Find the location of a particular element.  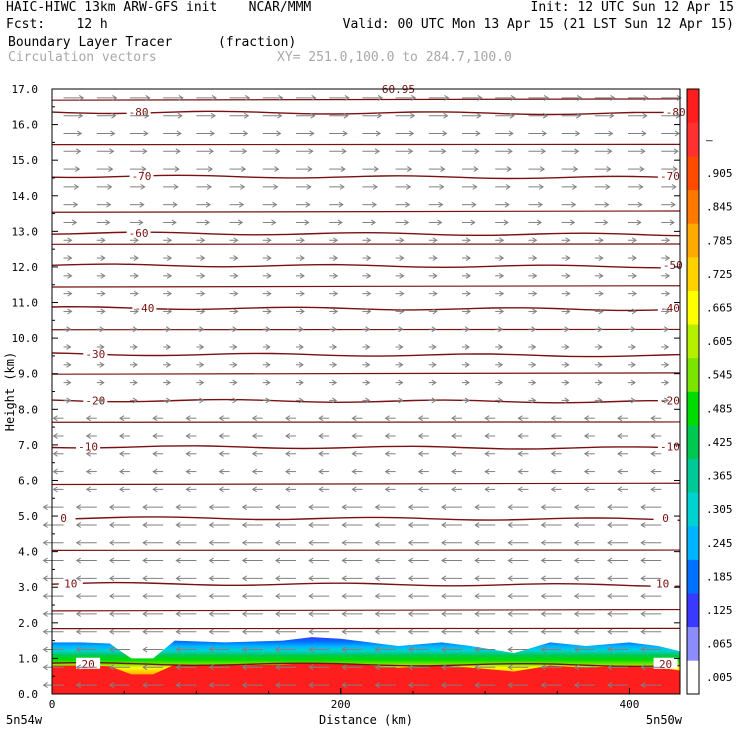

contour-label: 20 is located at coordinates (87, 664).